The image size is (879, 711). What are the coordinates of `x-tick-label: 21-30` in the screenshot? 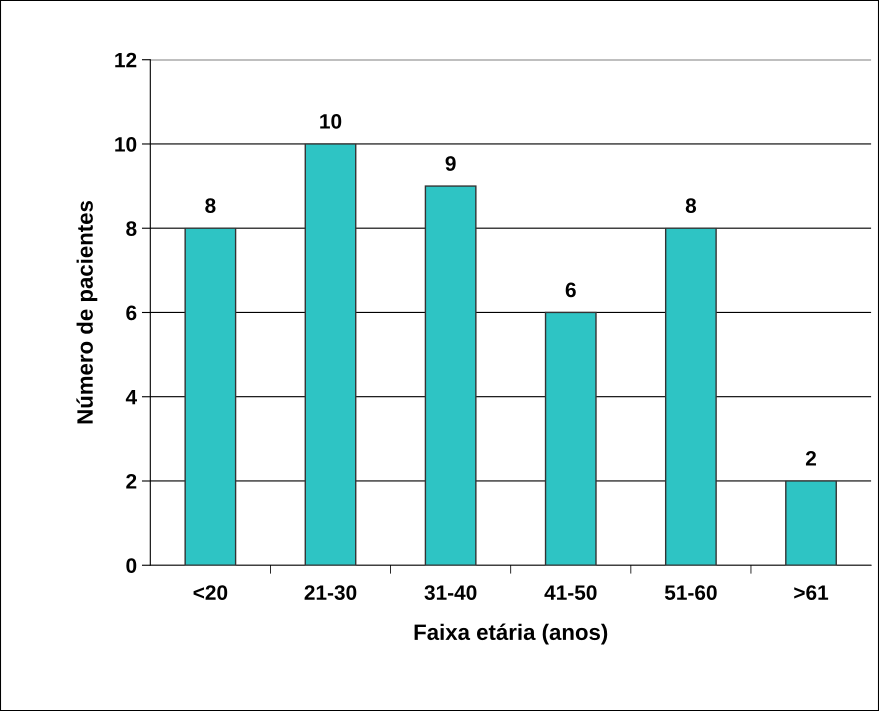 It's located at (330, 592).